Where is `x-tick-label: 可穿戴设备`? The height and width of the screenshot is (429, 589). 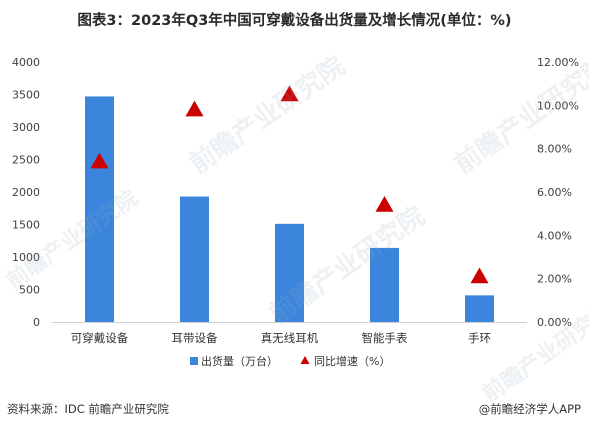 x-tick-label: 可穿戴设备 is located at coordinates (100, 338).